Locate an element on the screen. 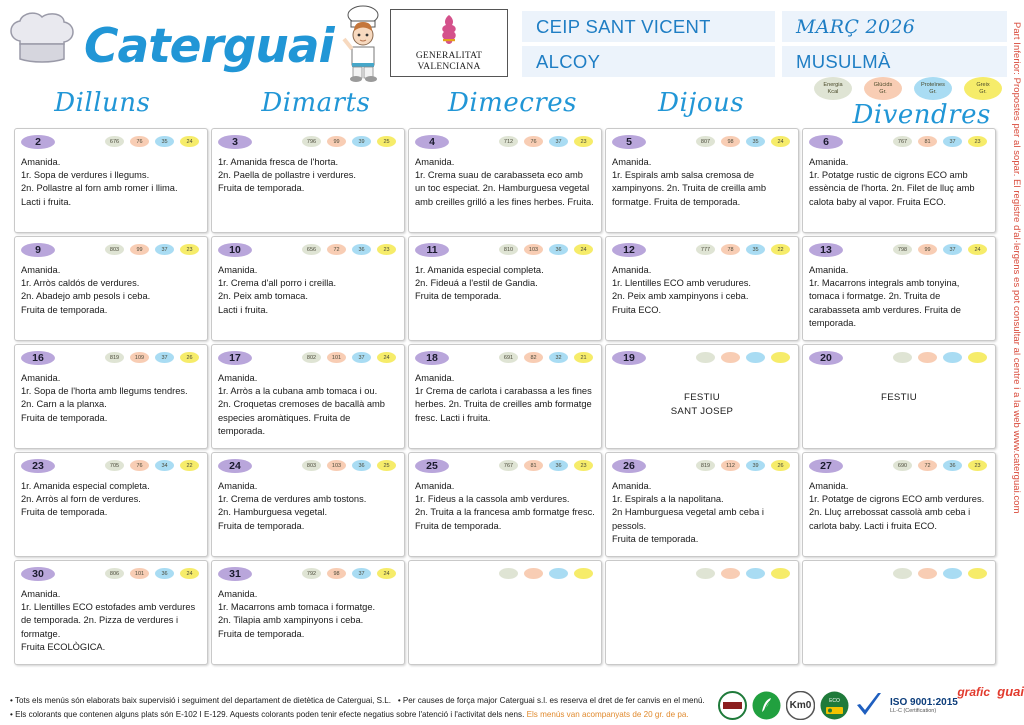 The width and height of the screenshot is (1024, 725). day-cell-20: 20 FESTIU is located at coordinates (899, 396).